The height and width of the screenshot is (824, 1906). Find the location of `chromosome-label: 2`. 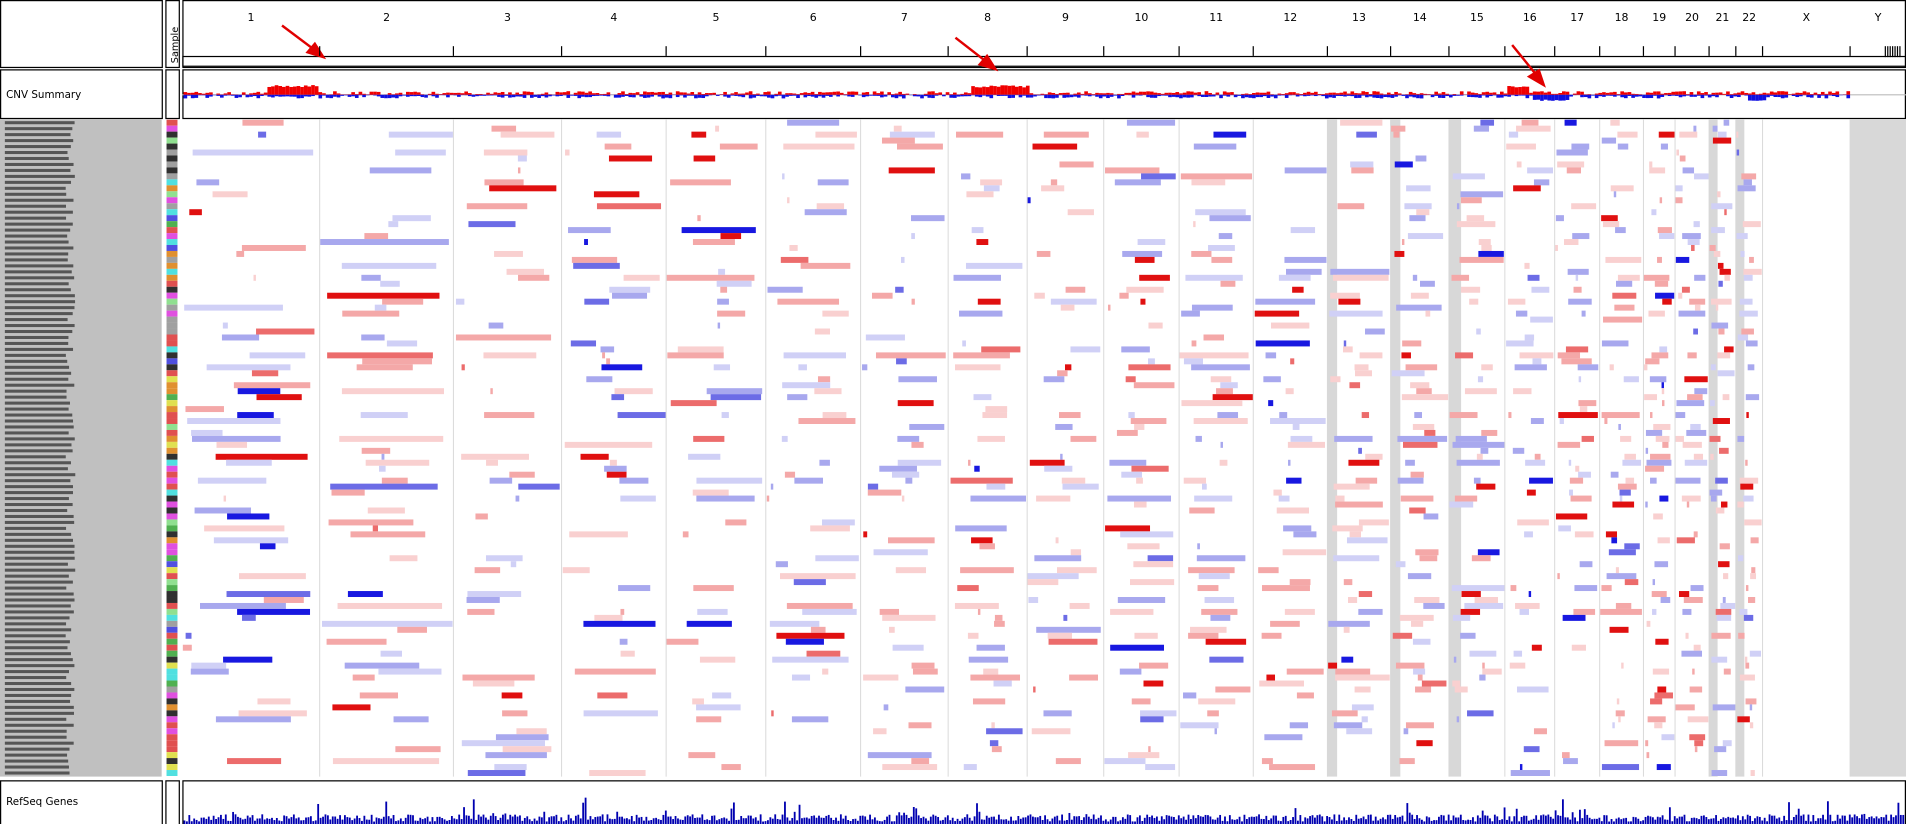

chromosome-label: 2 is located at coordinates (386, 17).